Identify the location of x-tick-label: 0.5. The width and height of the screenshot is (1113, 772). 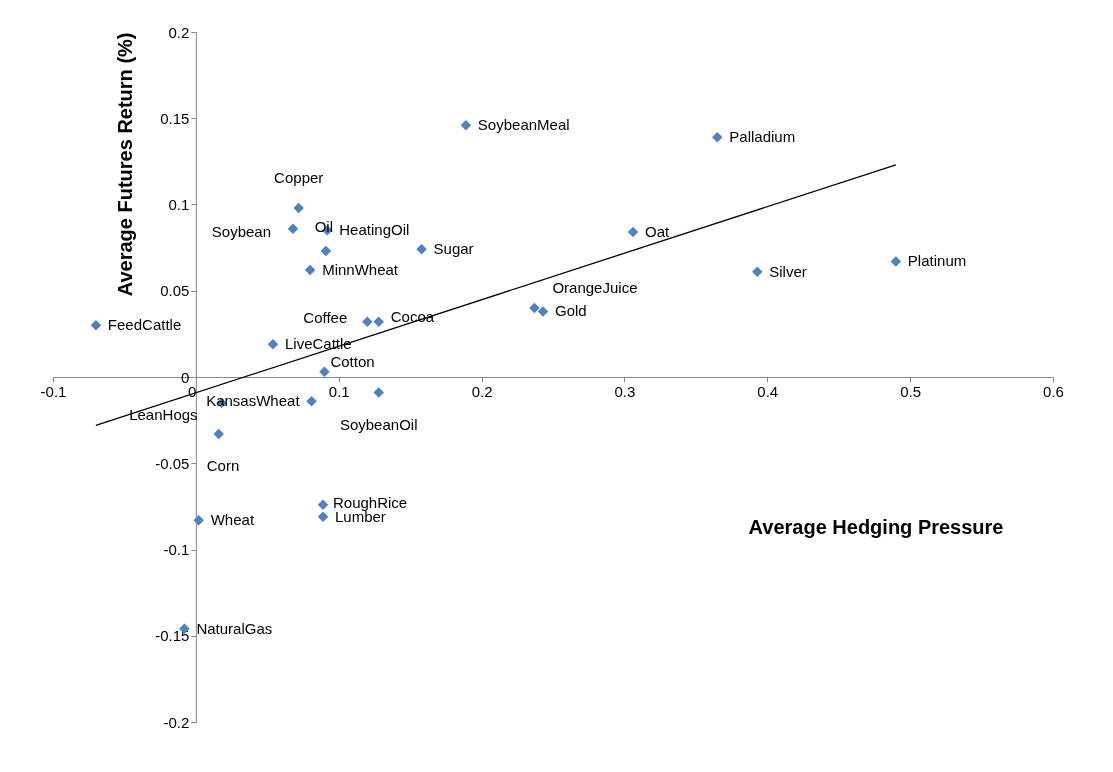
(911, 391).